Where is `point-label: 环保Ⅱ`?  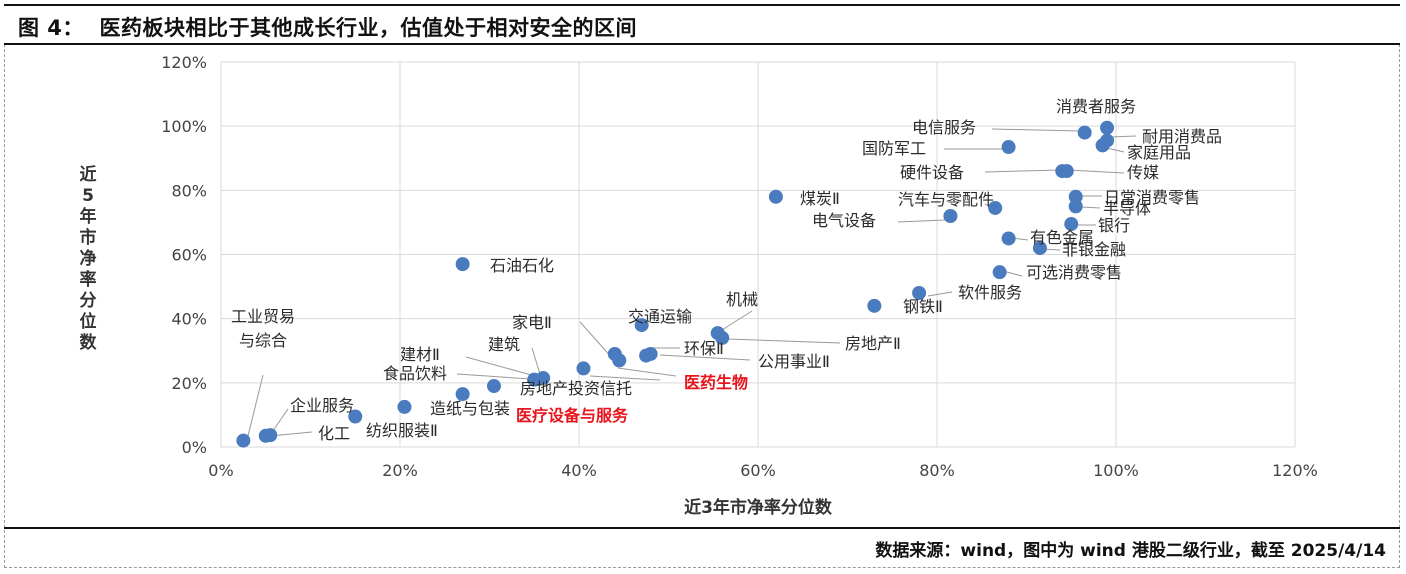
point-label: 环保Ⅱ is located at coordinates (704, 348).